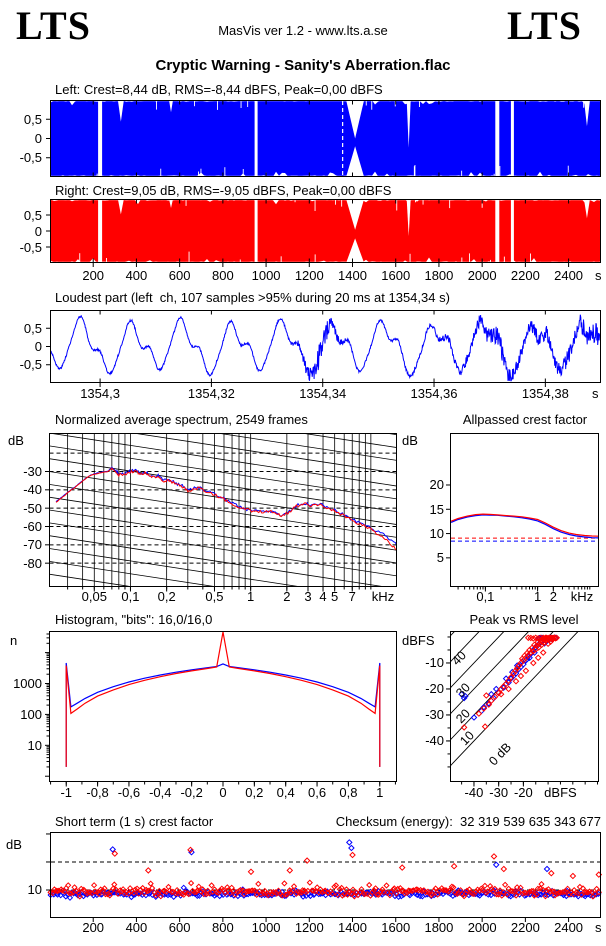 This screenshot has width=606, height=946. What do you see at coordinates (545, 393) in the screenshot?
I see `time-tick-label: 1354,38` at bounding box center [545, 393].